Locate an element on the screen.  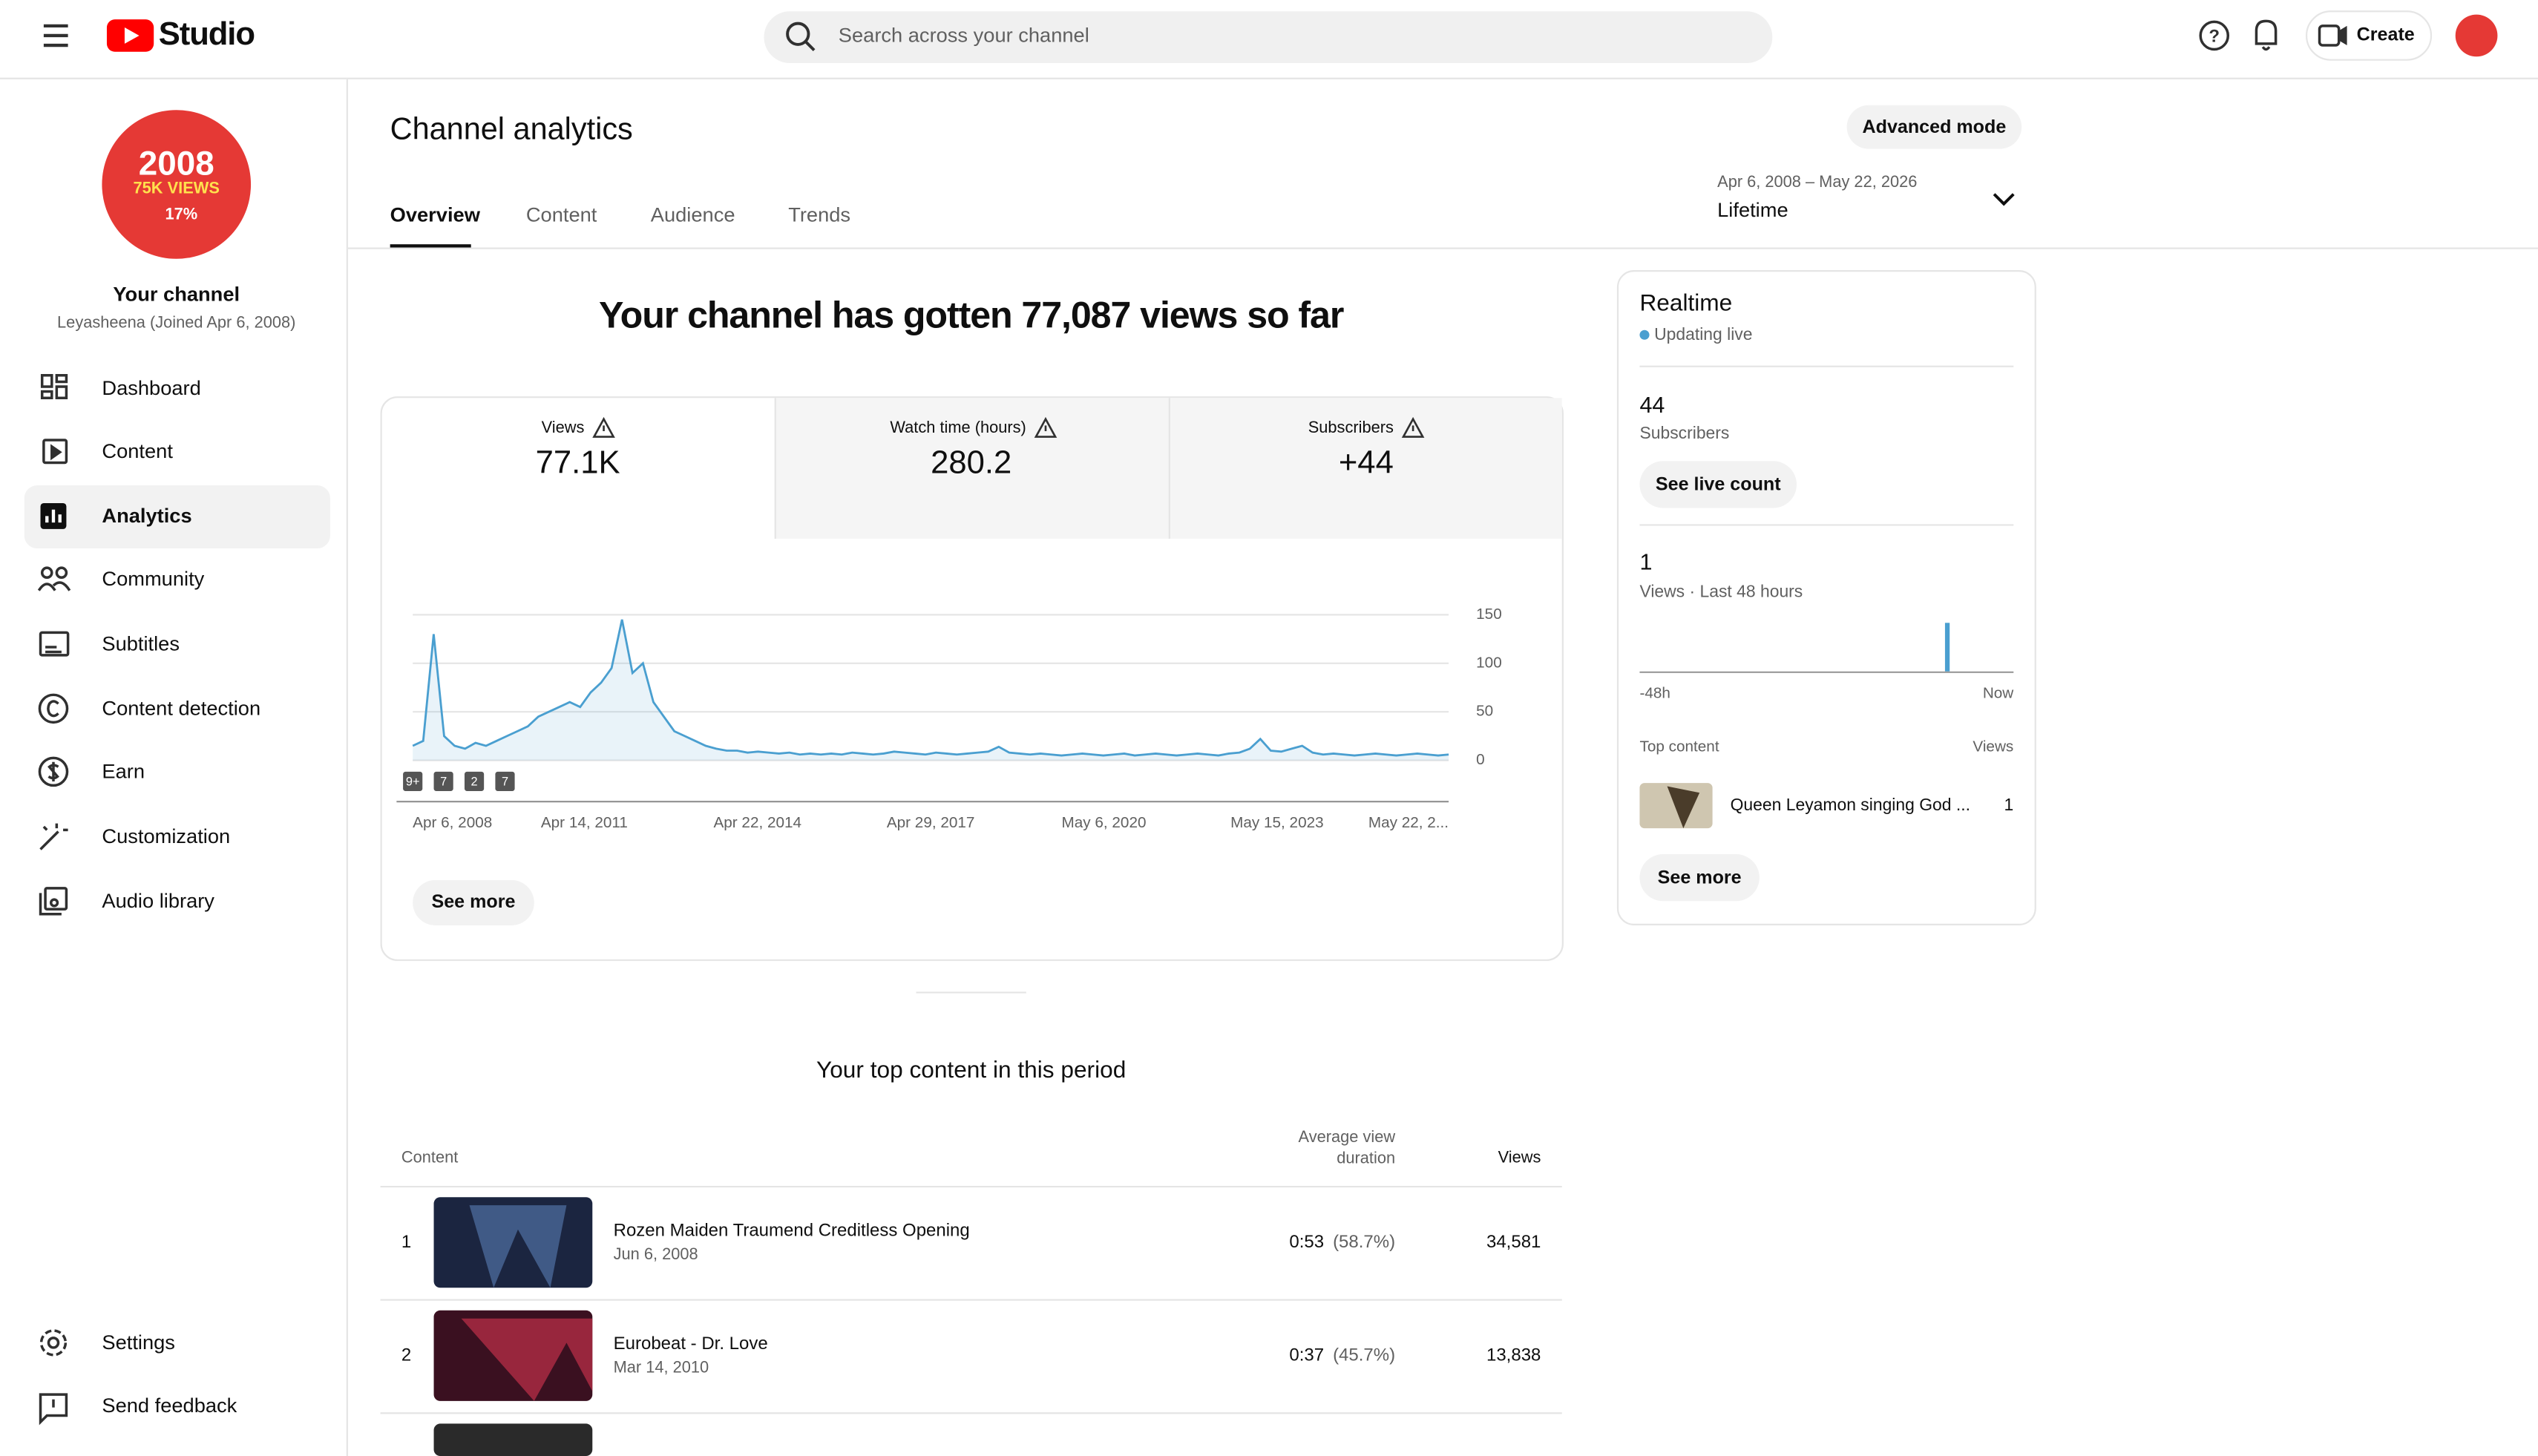
nav-active-bg is located at coordinates (177, 517).